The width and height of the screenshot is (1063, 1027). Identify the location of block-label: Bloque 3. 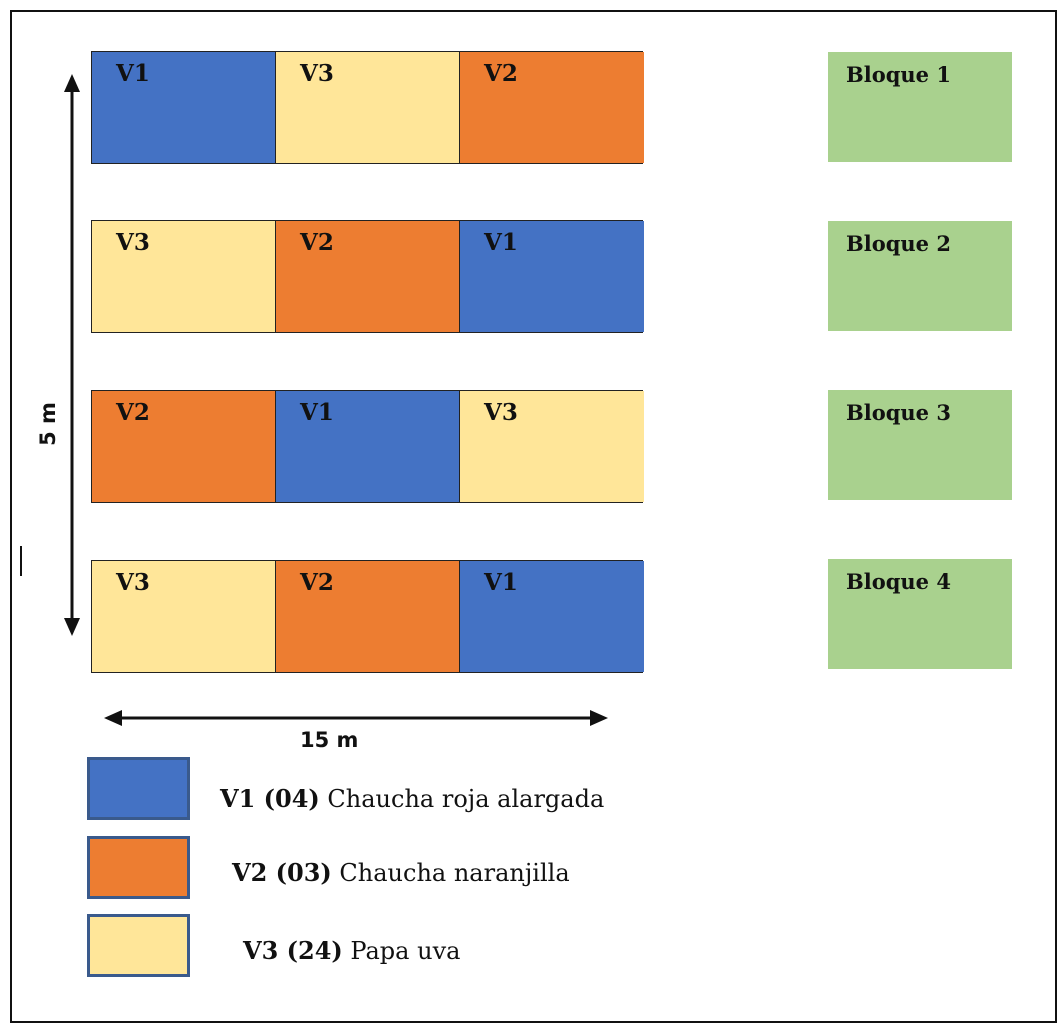
(898, 412).